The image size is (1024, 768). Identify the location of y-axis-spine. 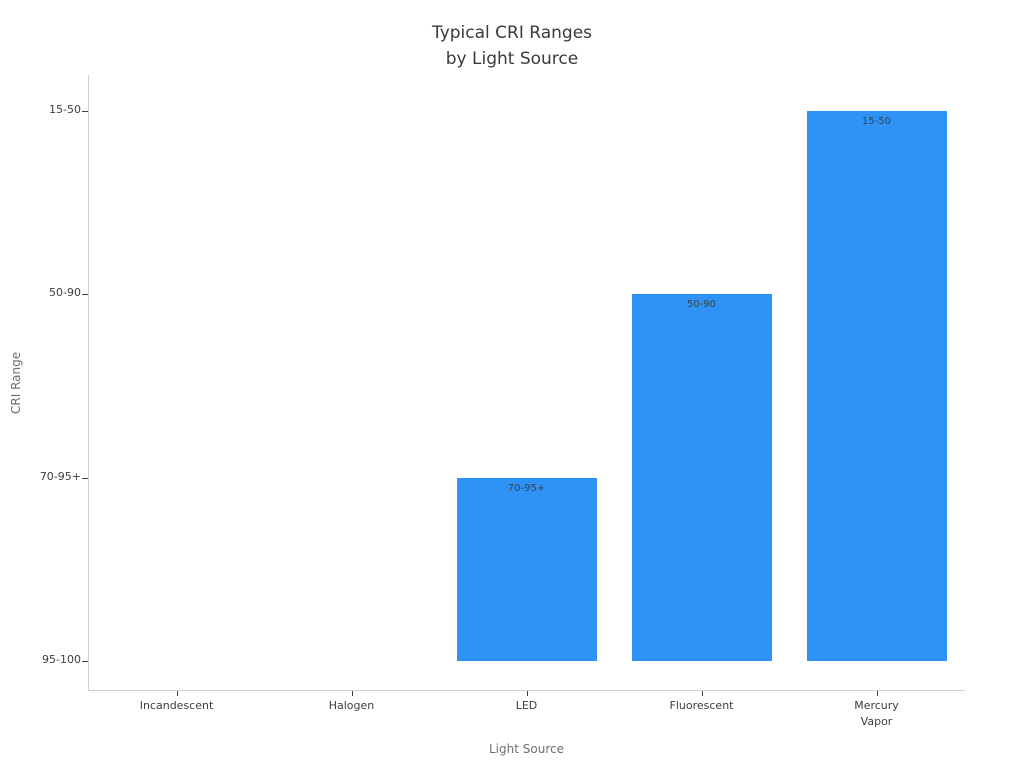
(88, 383).